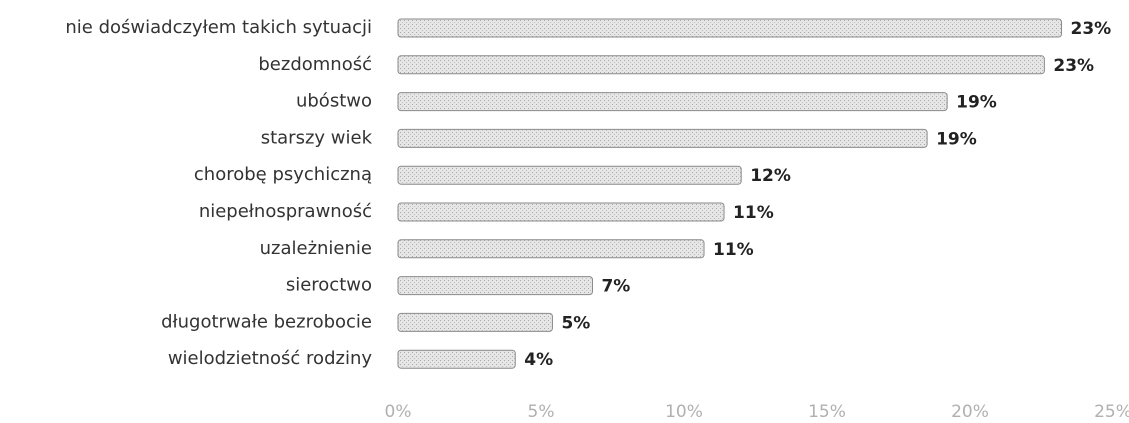  Describe the element at coordinates (285, 211) in the screenshot. I see `category-label: niepełnosprawność` at that location.